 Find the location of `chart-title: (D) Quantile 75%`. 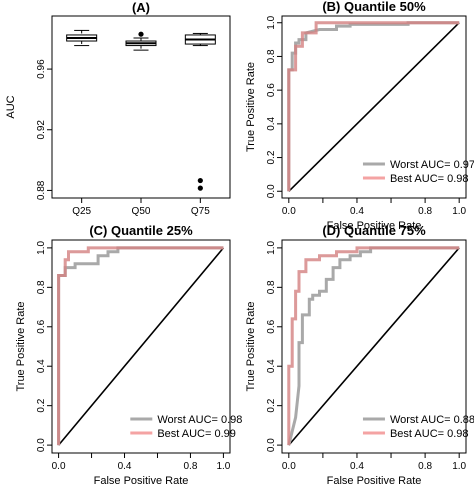

chart-title: (D) Quantile 75% is located at coordinates (374, 230).